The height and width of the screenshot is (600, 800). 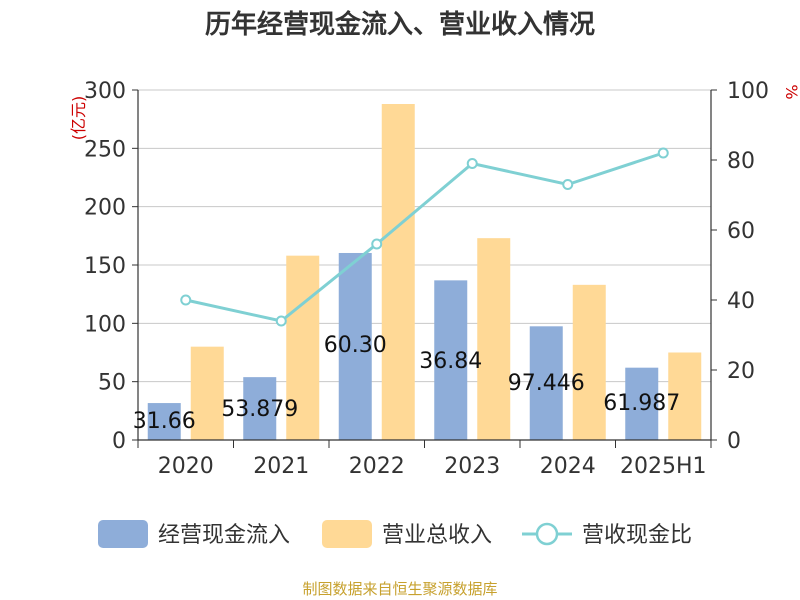 What do you see at coordinates (568, 466) in the screenshot?
I see `x-tick-label: 2024` at bounding box center [568, 466].